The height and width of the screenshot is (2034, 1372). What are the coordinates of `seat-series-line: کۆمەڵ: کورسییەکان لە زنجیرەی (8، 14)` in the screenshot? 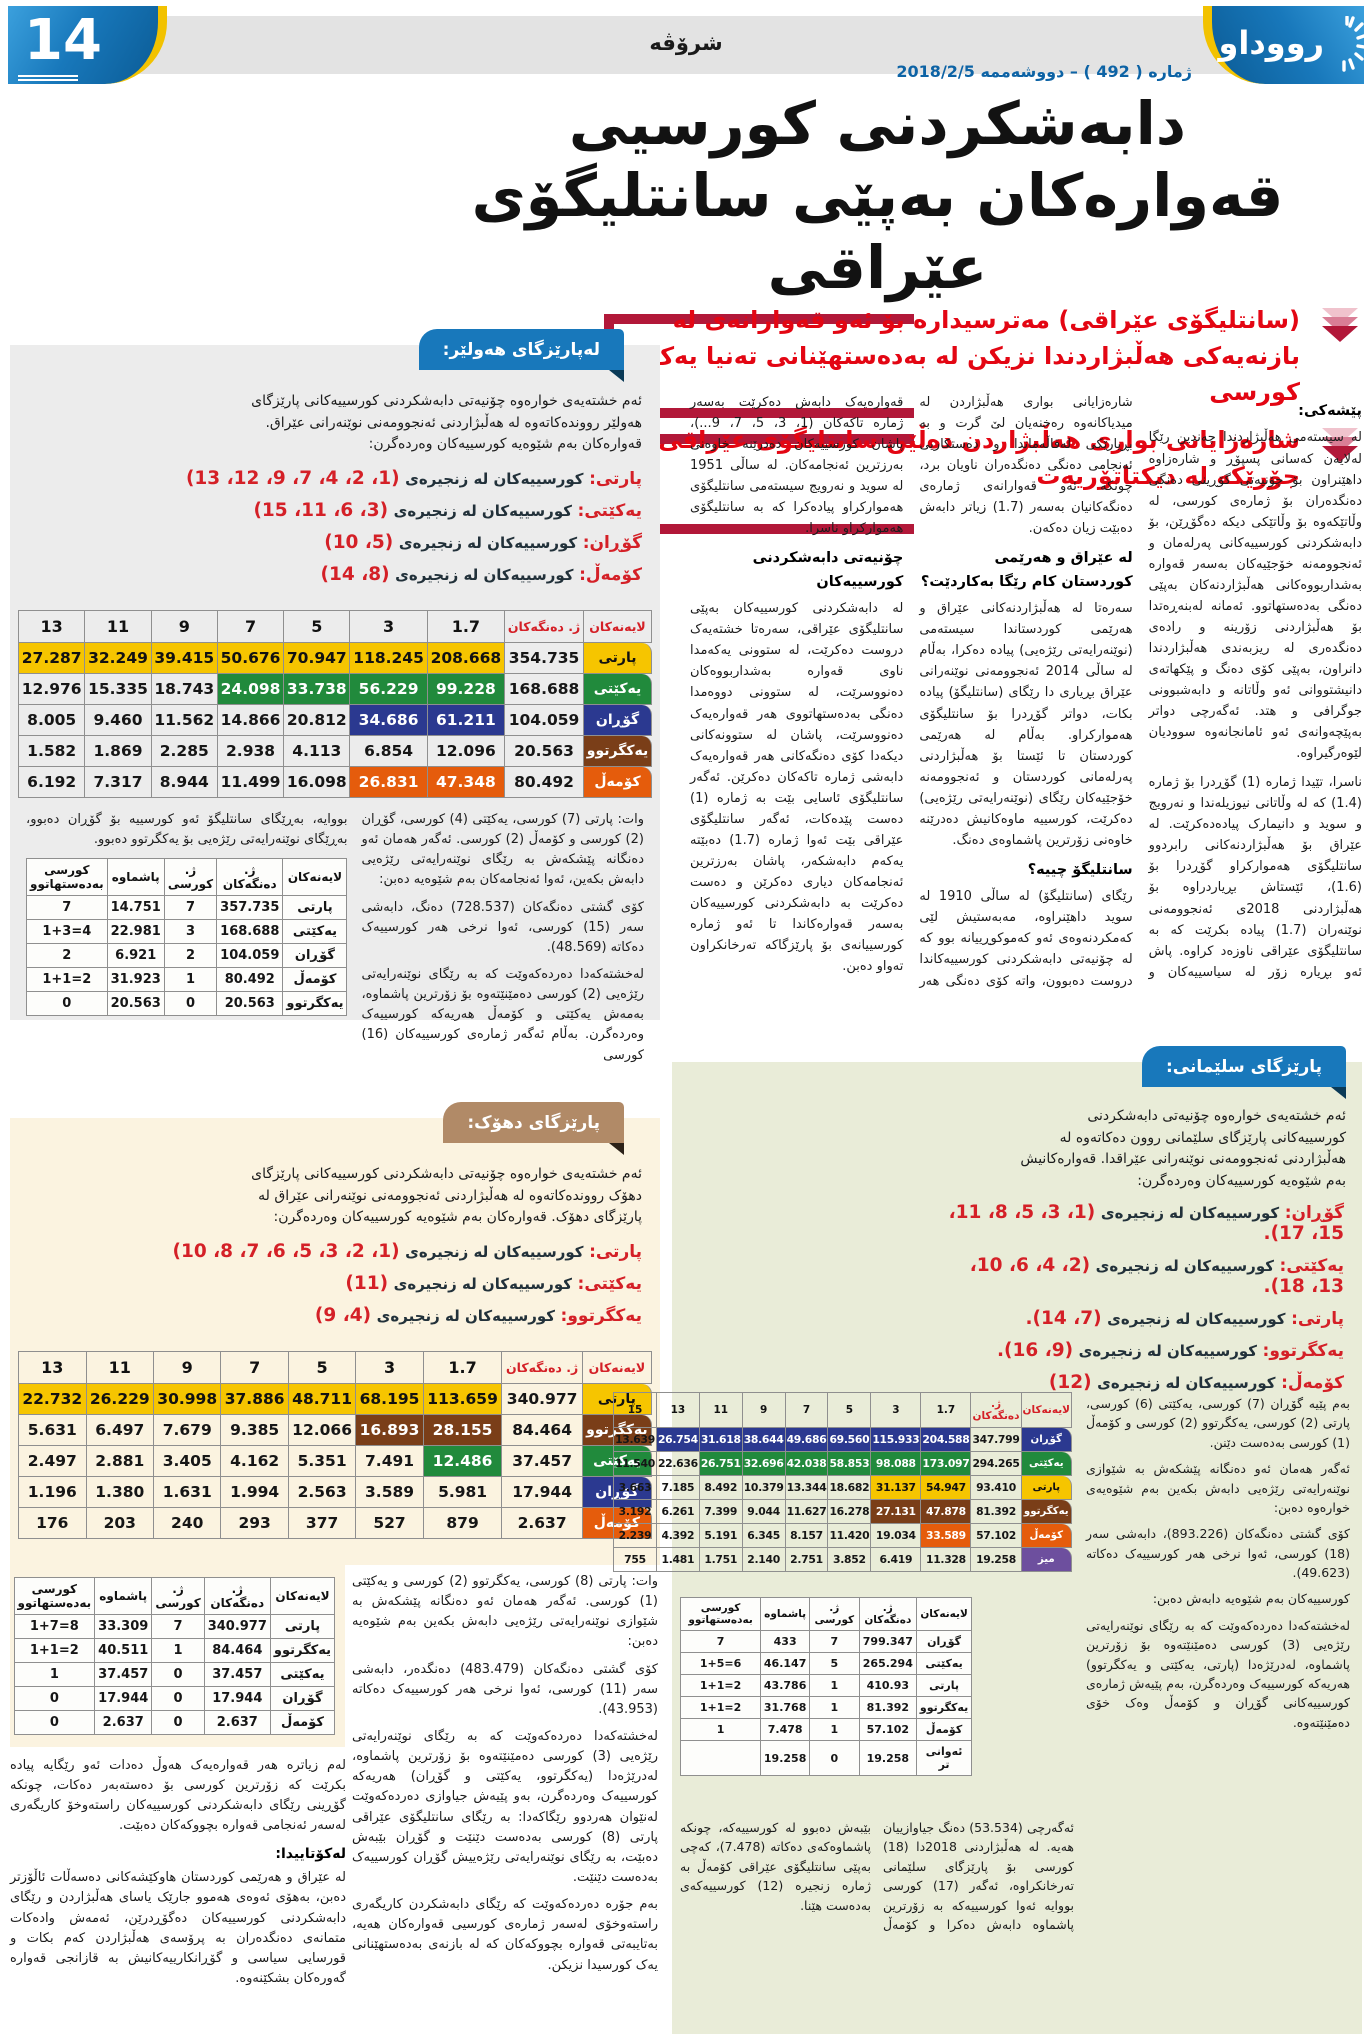 It's located at (338, 574).